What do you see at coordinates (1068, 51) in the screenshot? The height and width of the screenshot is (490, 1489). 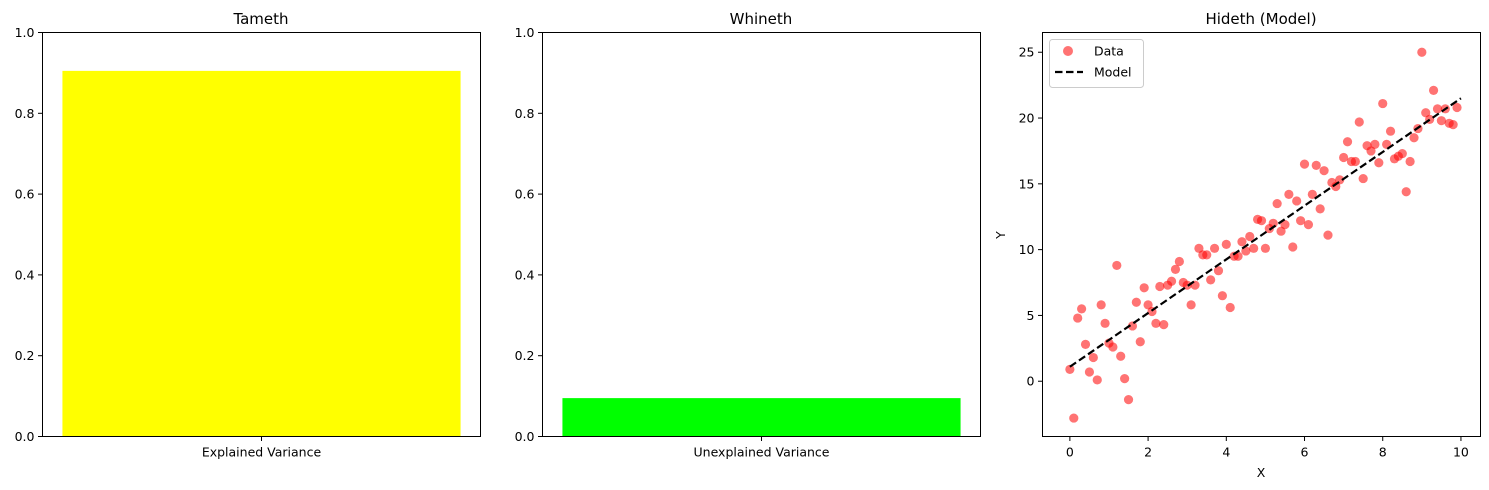 I see `legend-marker-data` at bounding box center [1068, 51].